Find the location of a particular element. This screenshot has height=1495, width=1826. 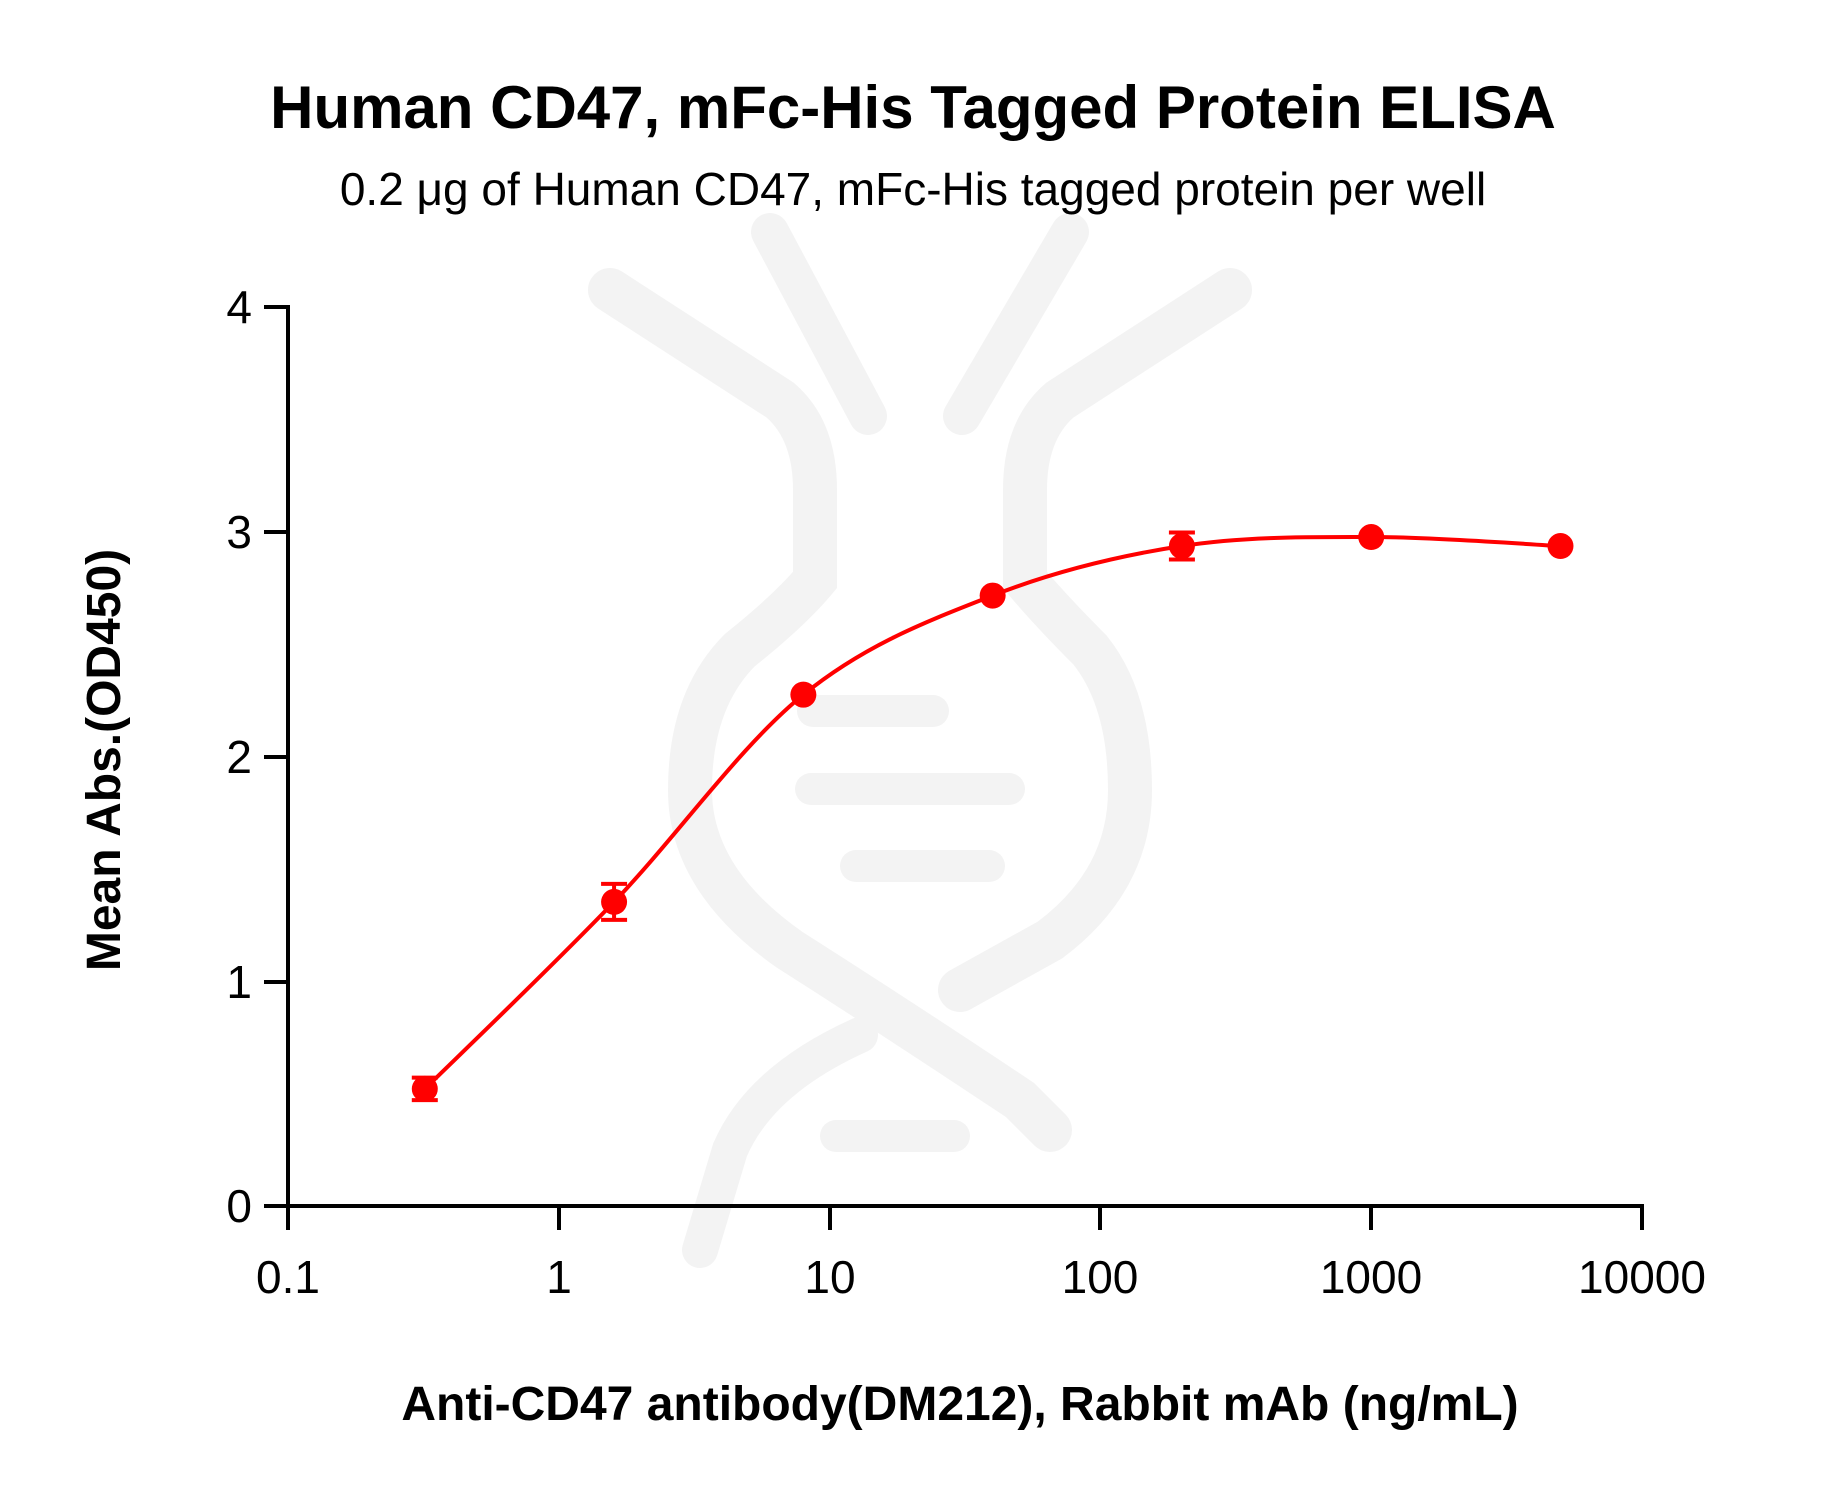

y-tick-labels: 4 3 2 1 0 is located at coordinates (239, 756).